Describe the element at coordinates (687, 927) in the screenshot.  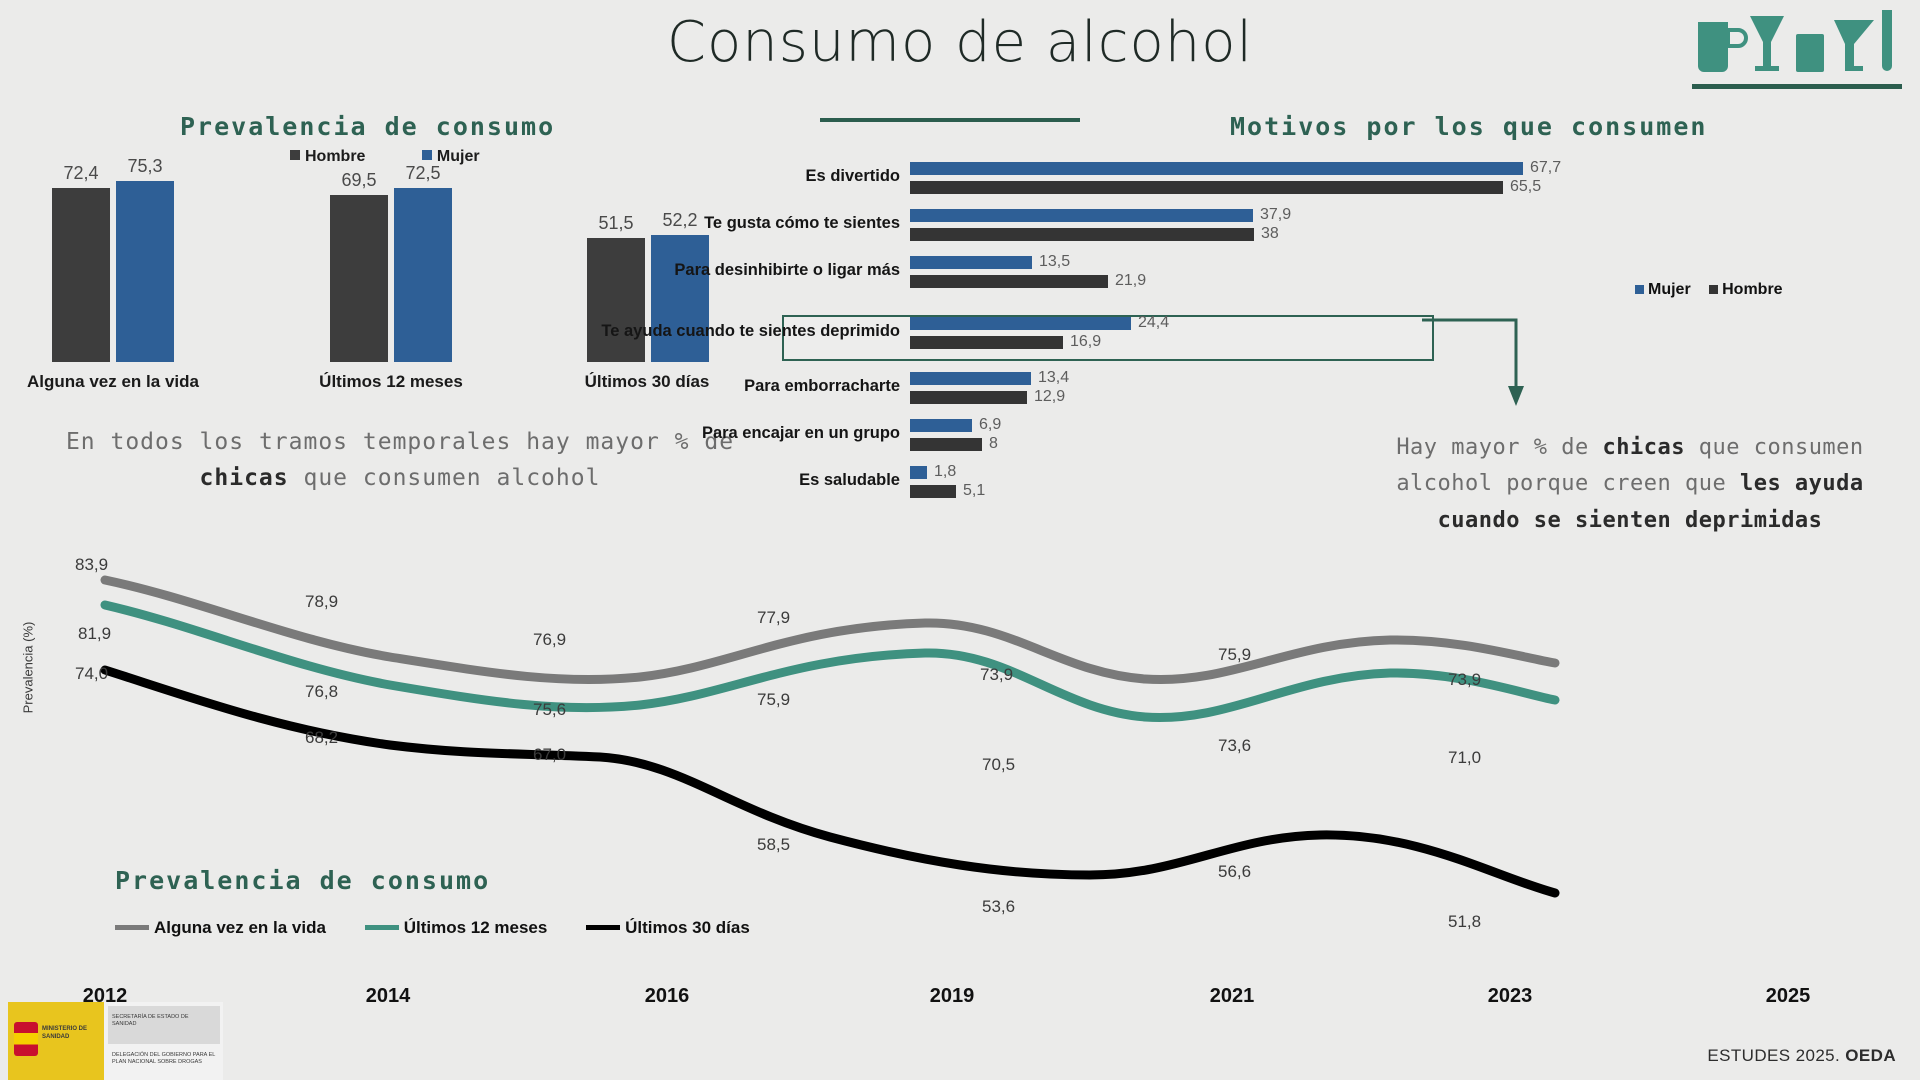
I see `legend-label-30-dias: Últimos 30 días` at that location.